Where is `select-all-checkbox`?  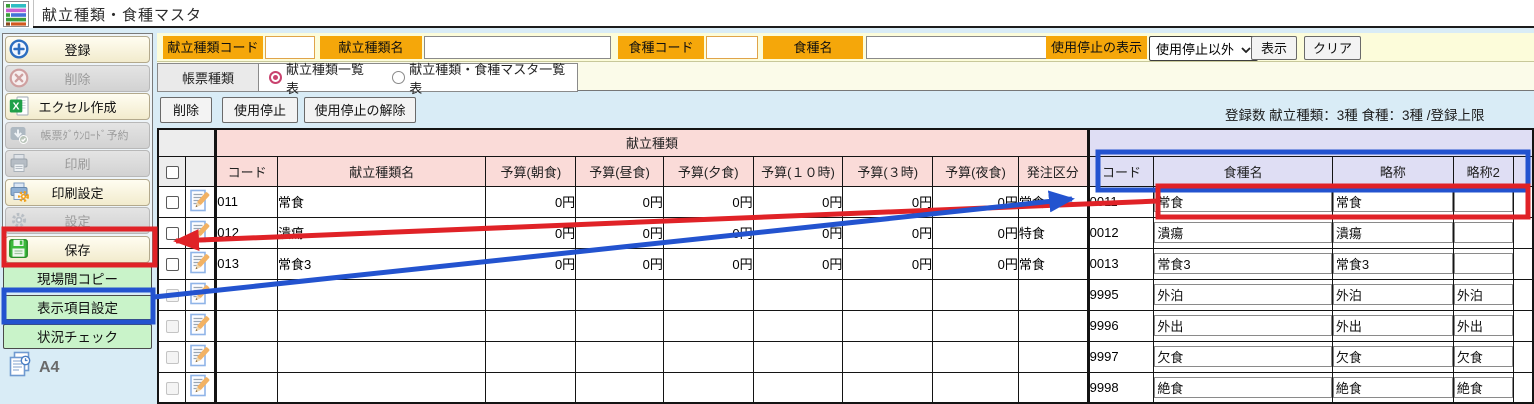 select-all-checkbox is located at coordinates (172, 172).